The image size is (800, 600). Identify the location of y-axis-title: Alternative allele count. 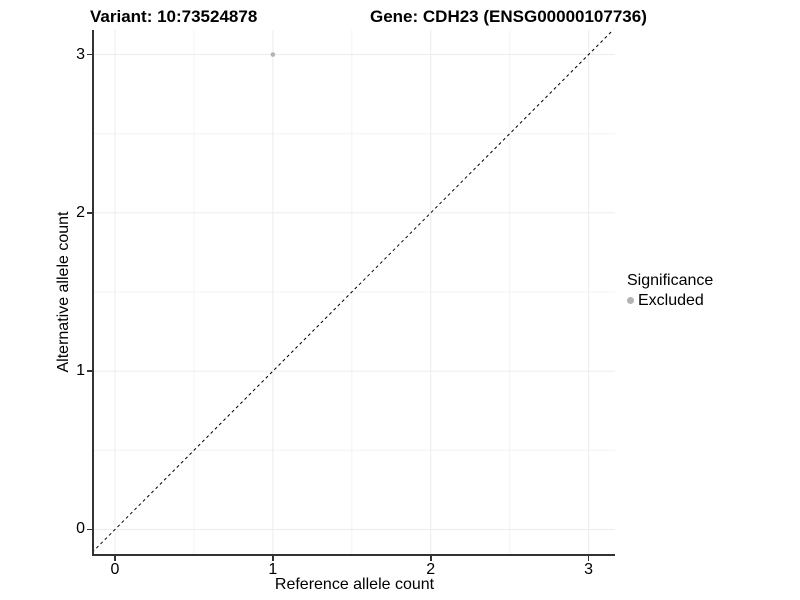
(63, 292).